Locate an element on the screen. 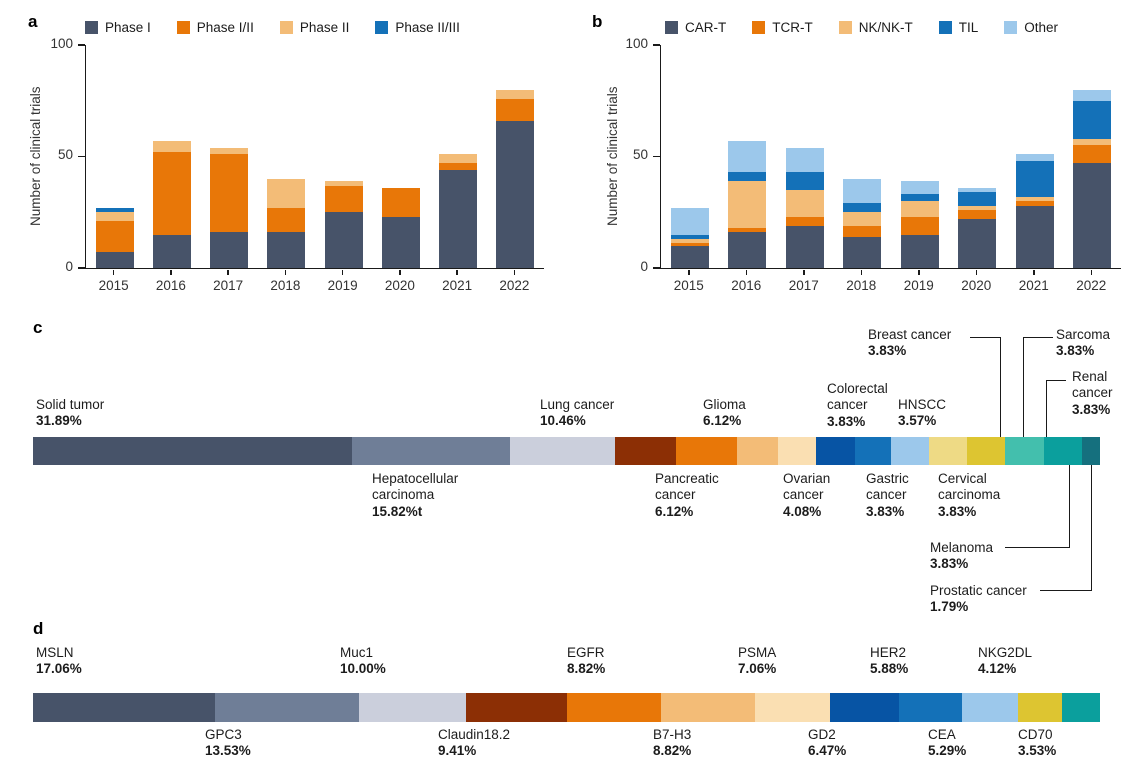  x-tick-group: 2019 is located at coordinates (919, 281).